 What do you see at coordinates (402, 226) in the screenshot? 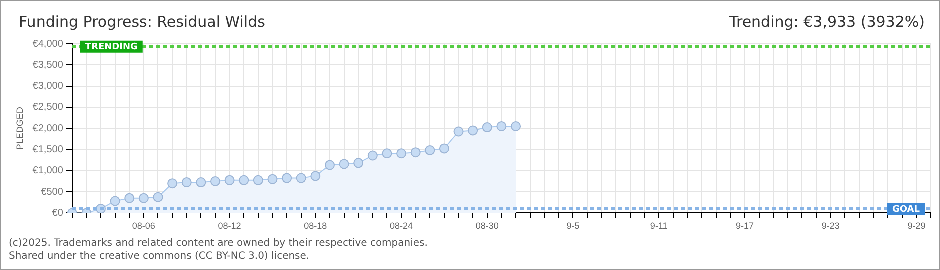
I see `x-tick-label: 08-24` at bounding box center [402, 226].